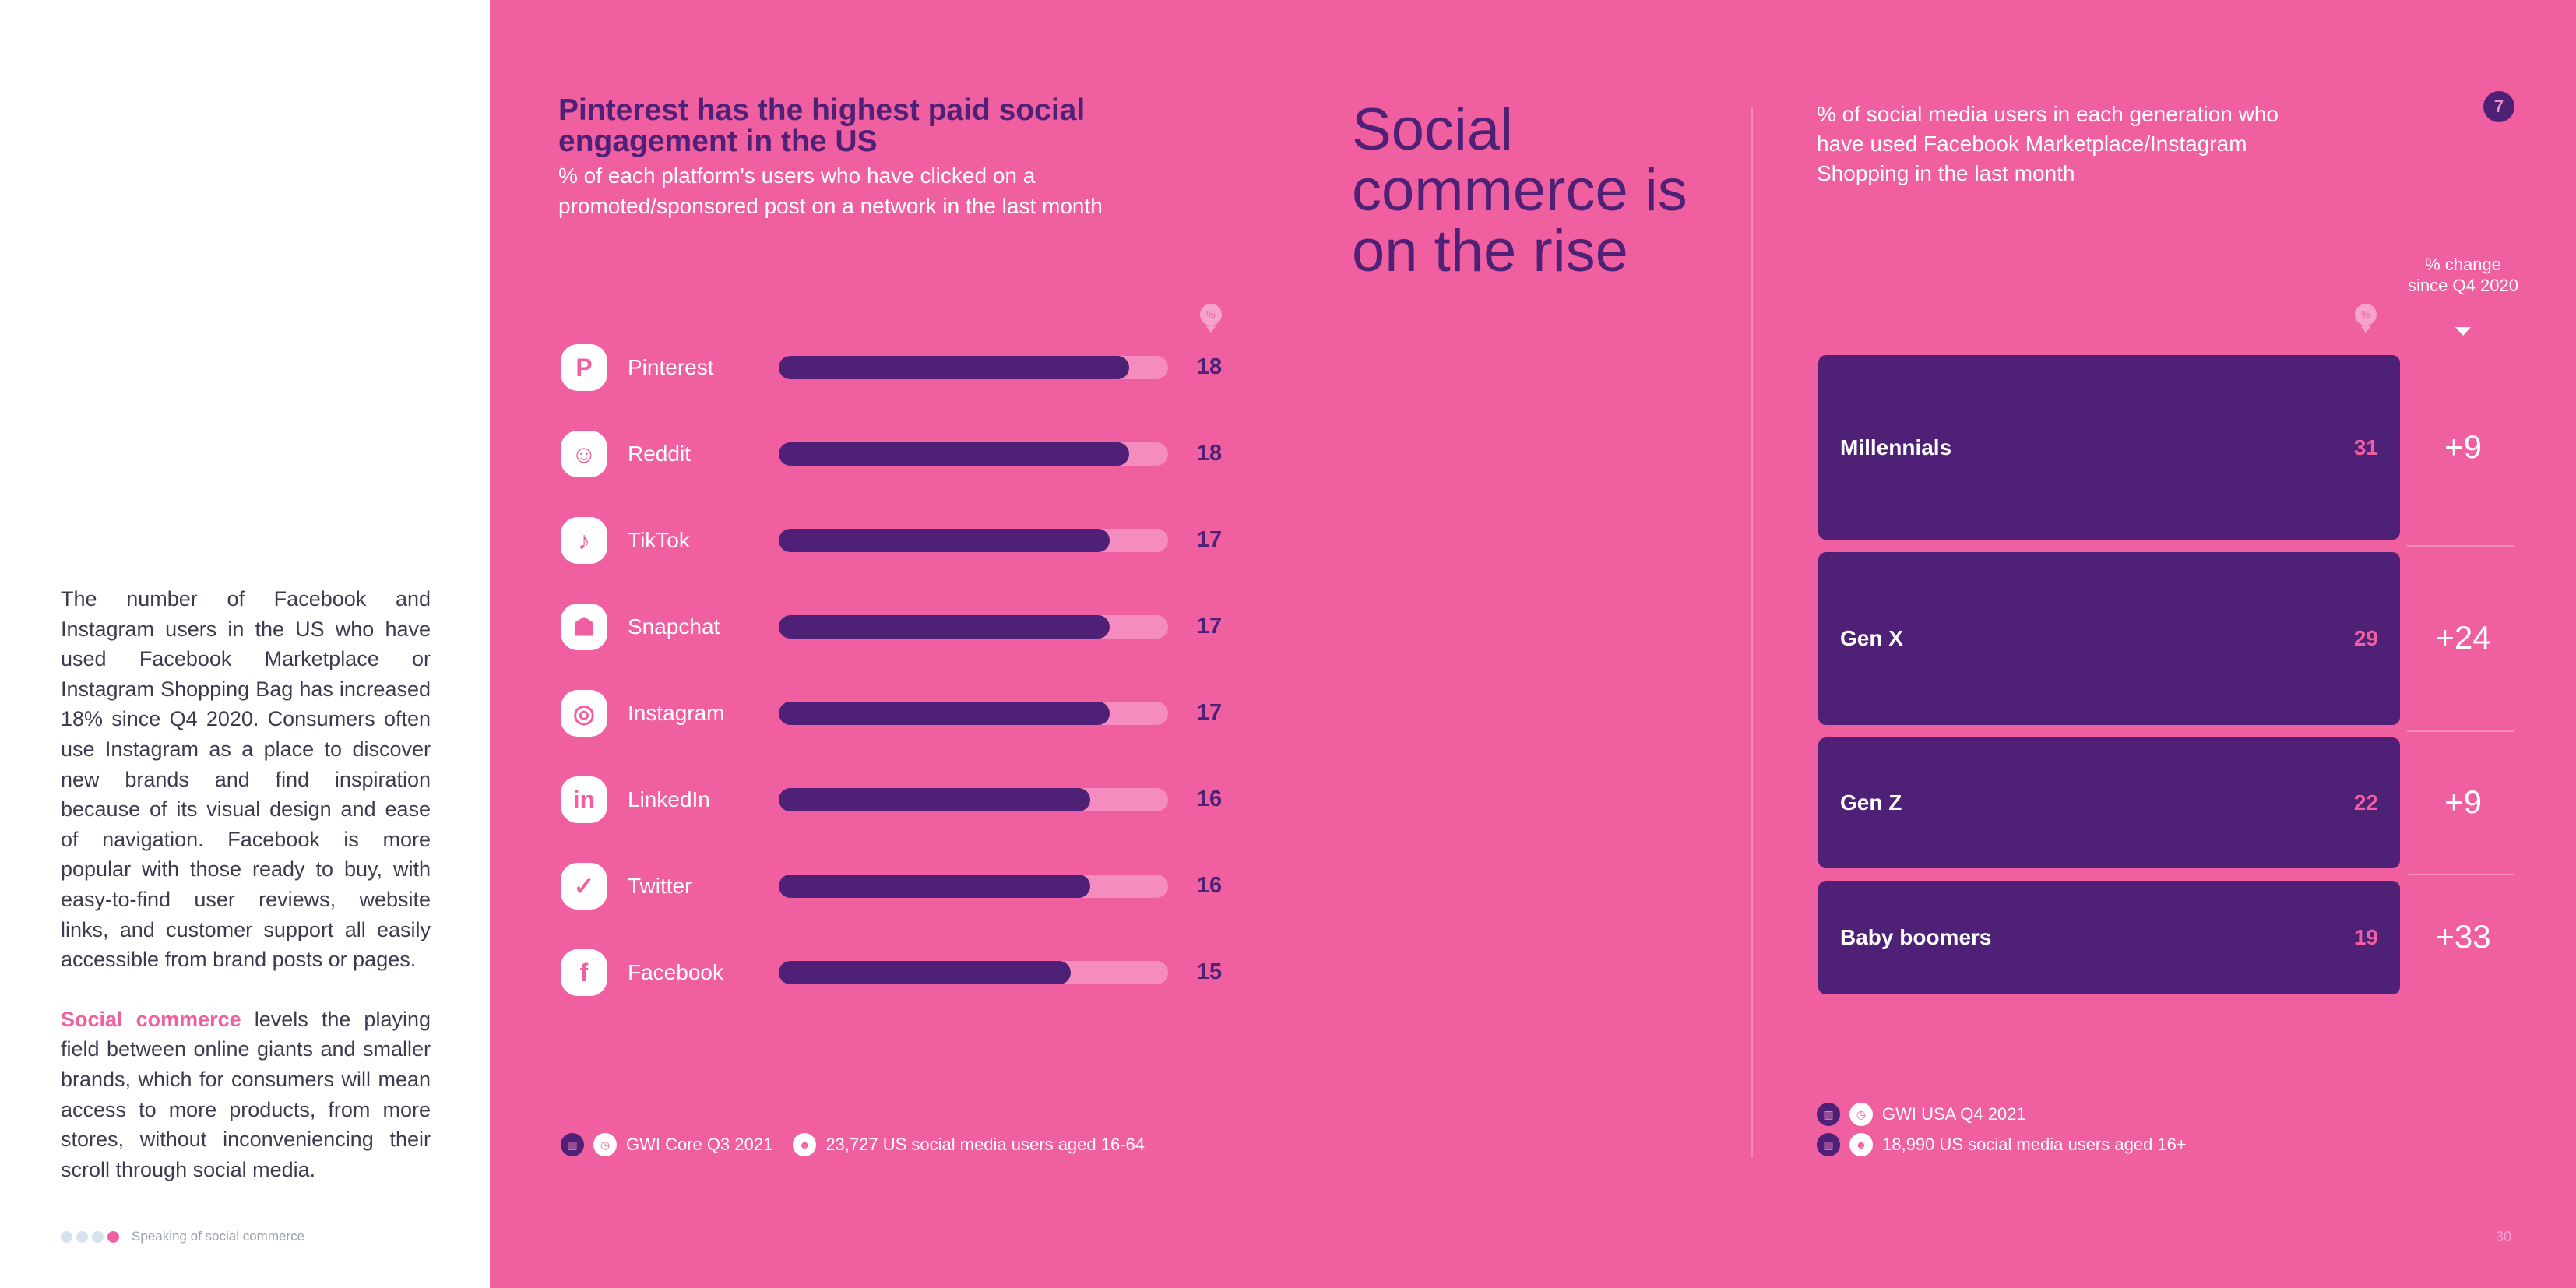 This screenshot has height=1288, width=2576. I want to click on progress-dot-active, so click(113, 1237).